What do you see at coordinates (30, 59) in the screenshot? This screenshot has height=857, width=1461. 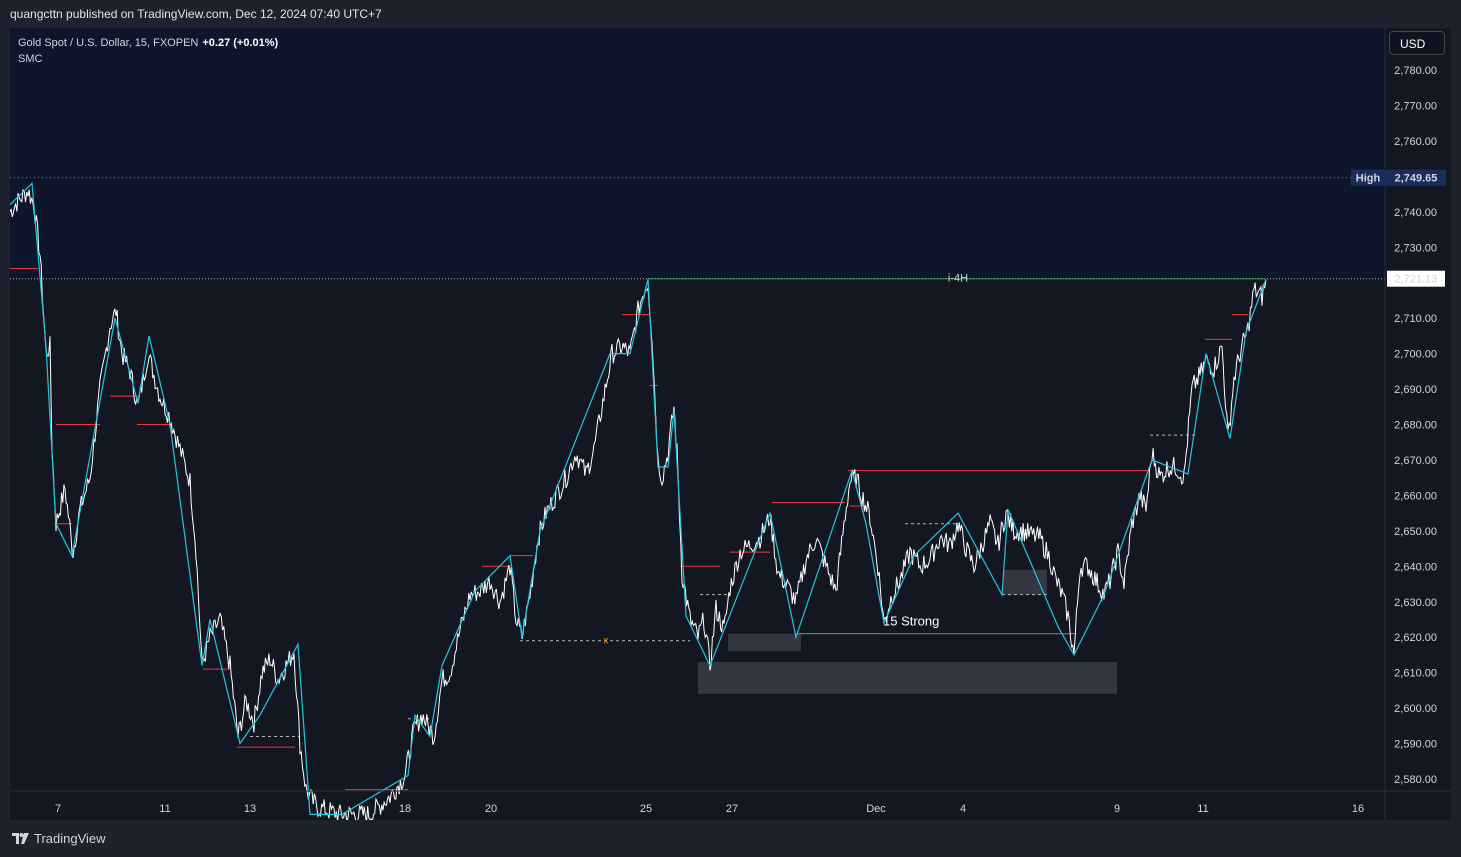 I see `indicator-label: SMC` at bounding box center [30, 59].